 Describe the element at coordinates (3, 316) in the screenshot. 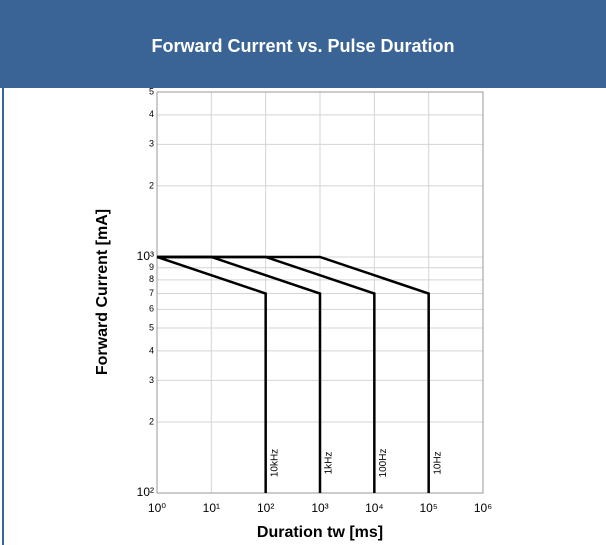

I see `panel-border` at that location.